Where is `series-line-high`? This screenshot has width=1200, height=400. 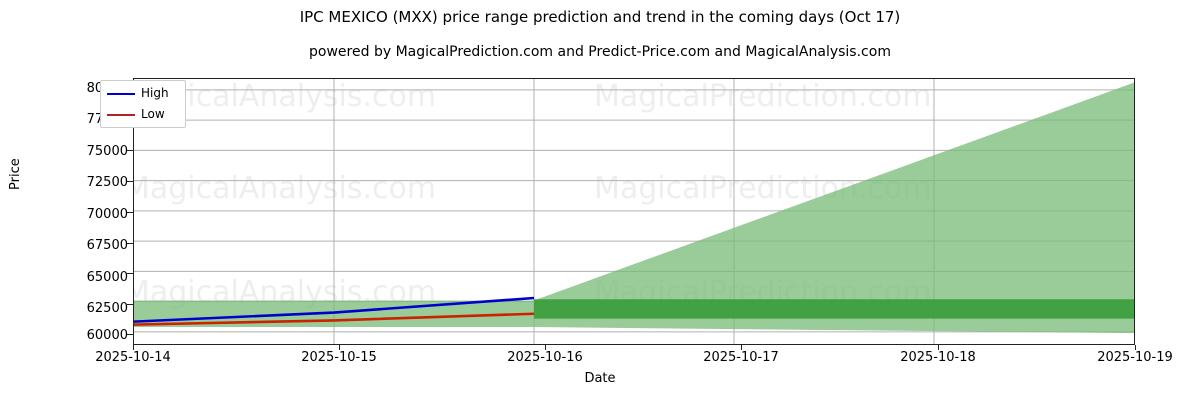
series-line-high is located at coordinates (334, 309).